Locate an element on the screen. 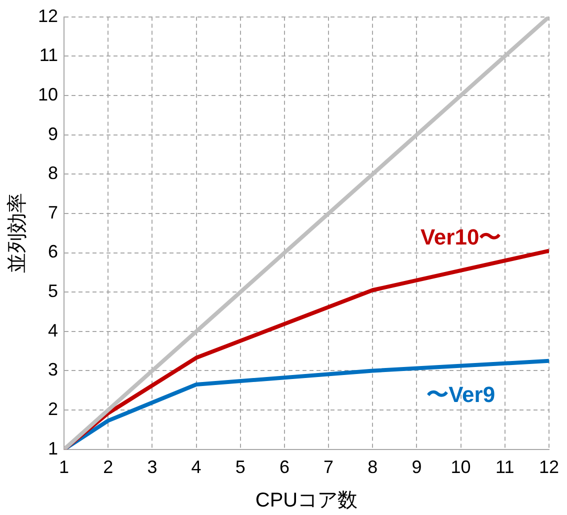 Image resolution: width=567 pixels, height=515 pixels. y-tick-label: 11 is located at coordinates (48, 55).